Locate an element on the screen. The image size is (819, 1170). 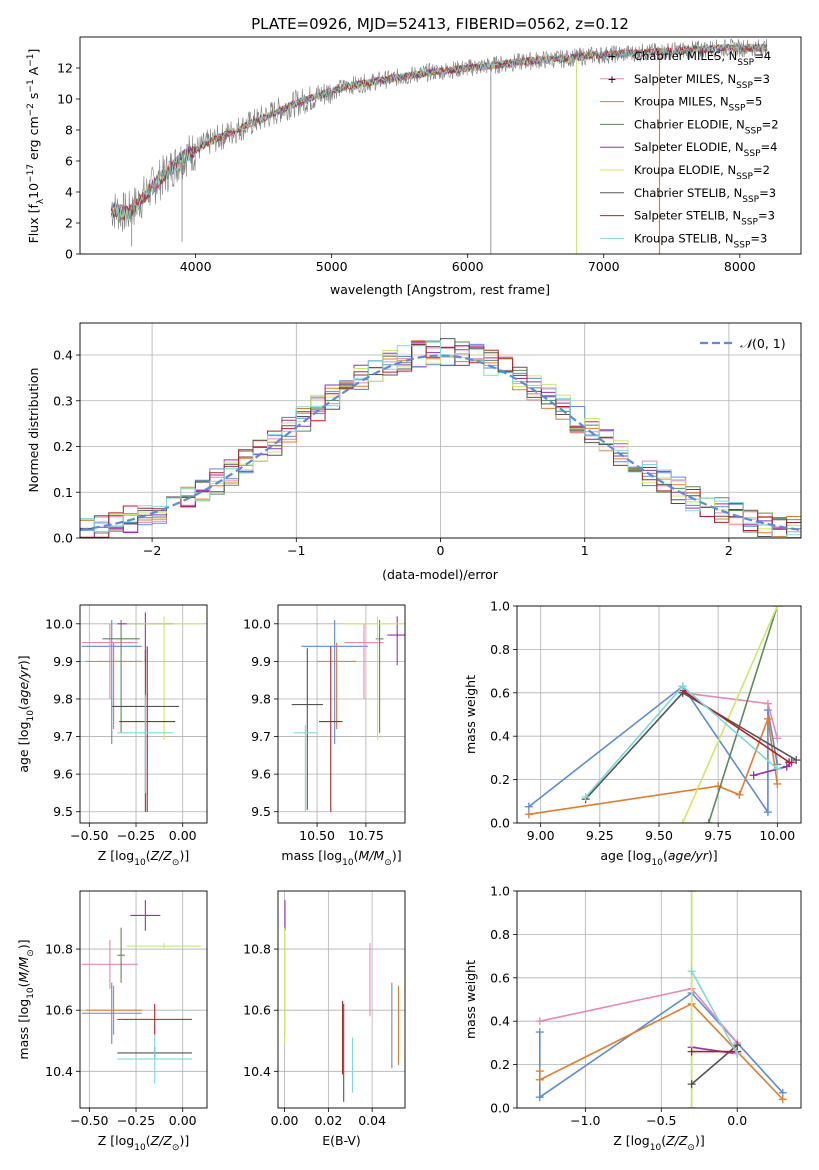
kroupa_miles-weight-line is located at coordinates (653, 767).